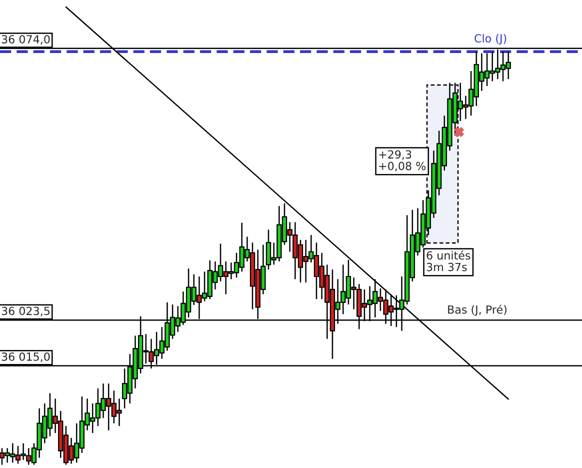  Describe the element at coordinates (26, 357) in the screenshot. I see `ref-line-label: 36 015,0` at that location.